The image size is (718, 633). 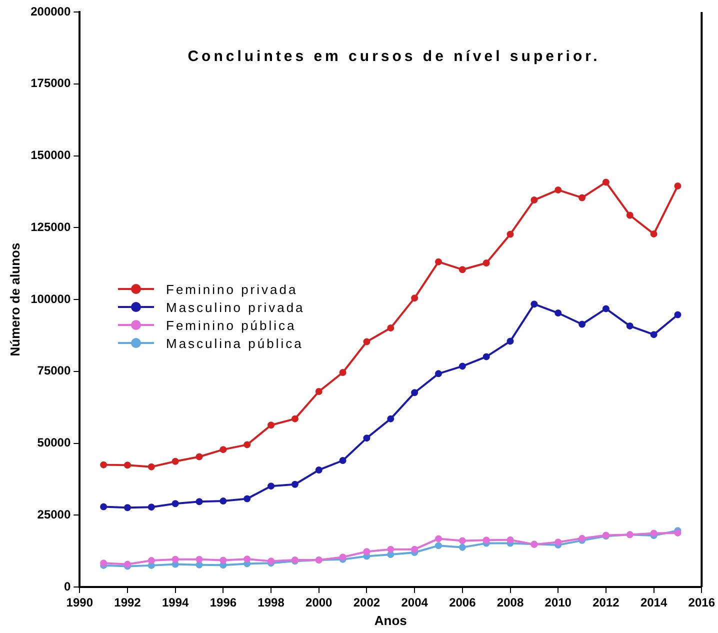 What do you see at coordinates (50, 227) in the screenshot?
I see `y-tick-label: 125000` at bounding box center [50, 227].